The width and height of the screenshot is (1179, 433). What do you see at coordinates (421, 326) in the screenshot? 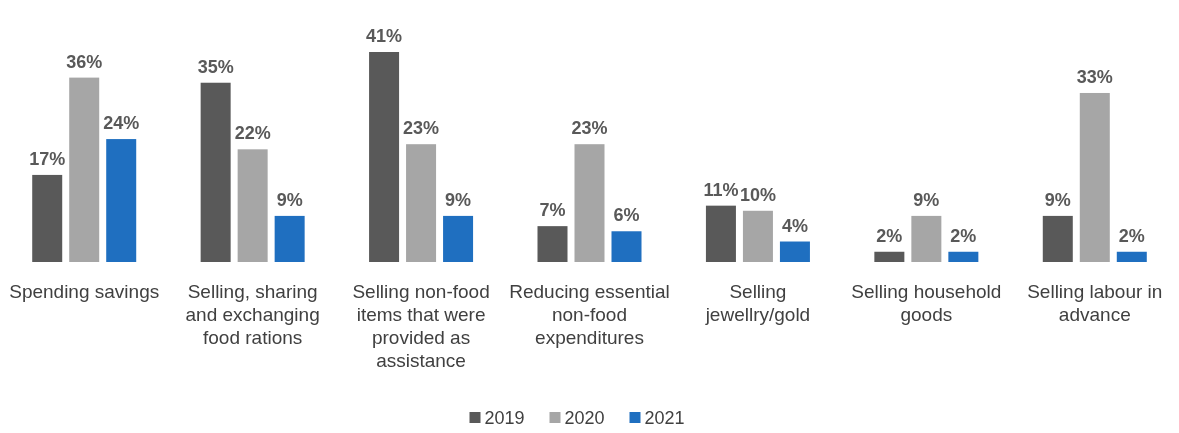
I see `x-tick-label: Selling non-food items that were provided as assistance` at bounding box center [421, 326].